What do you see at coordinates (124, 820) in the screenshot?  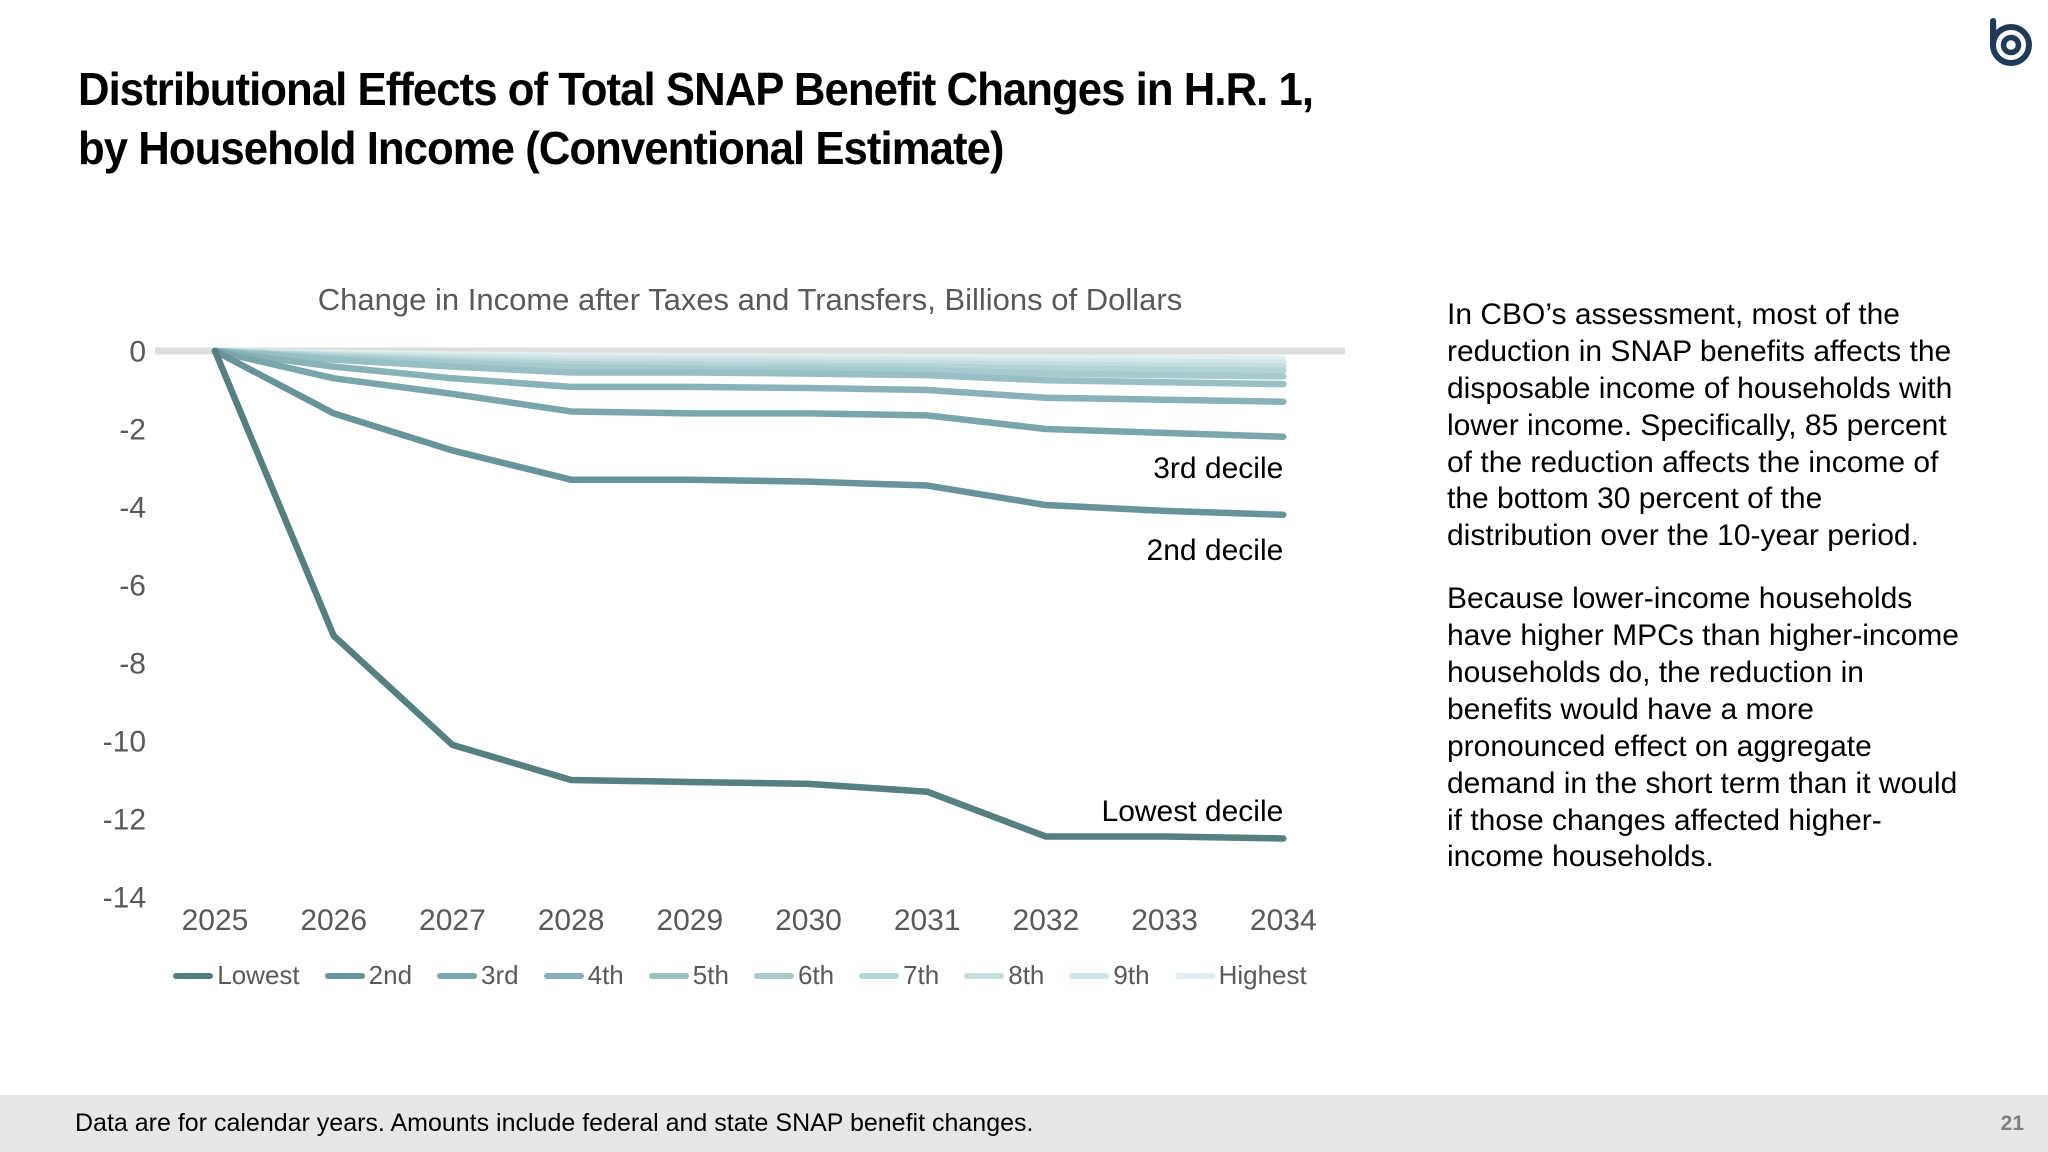 I see `y-tick-label: -12` at bounding box center [124, 820].